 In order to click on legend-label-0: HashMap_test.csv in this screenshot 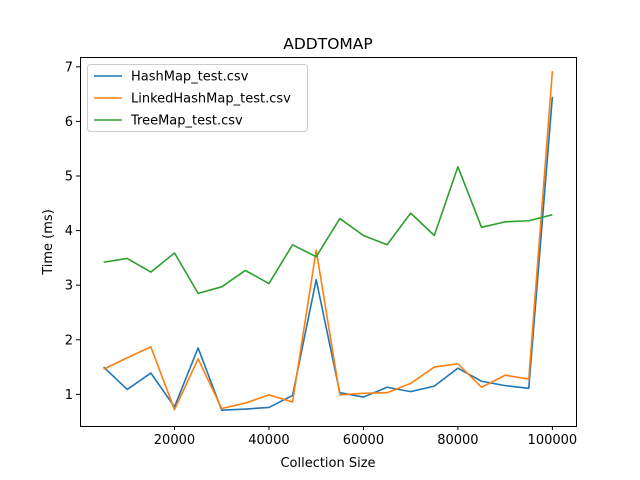, I will do `click(190, 77)`.